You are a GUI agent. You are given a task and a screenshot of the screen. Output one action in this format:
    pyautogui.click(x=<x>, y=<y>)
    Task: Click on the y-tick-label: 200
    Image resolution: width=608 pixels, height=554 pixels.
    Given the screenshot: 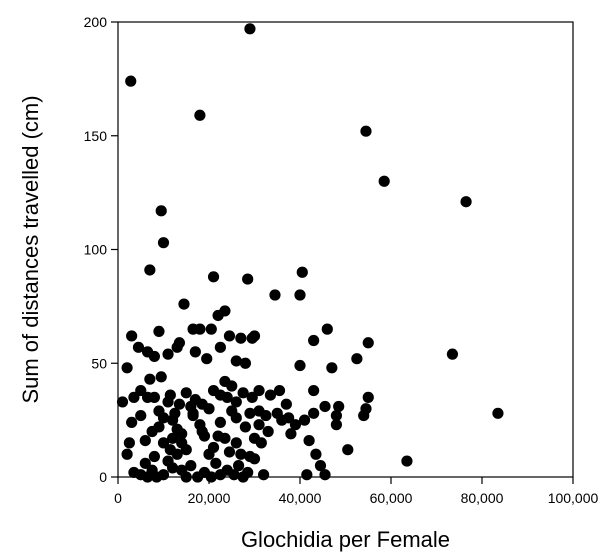 What is the action you would take?
    pyautogui.click(x=96, y=22)
    